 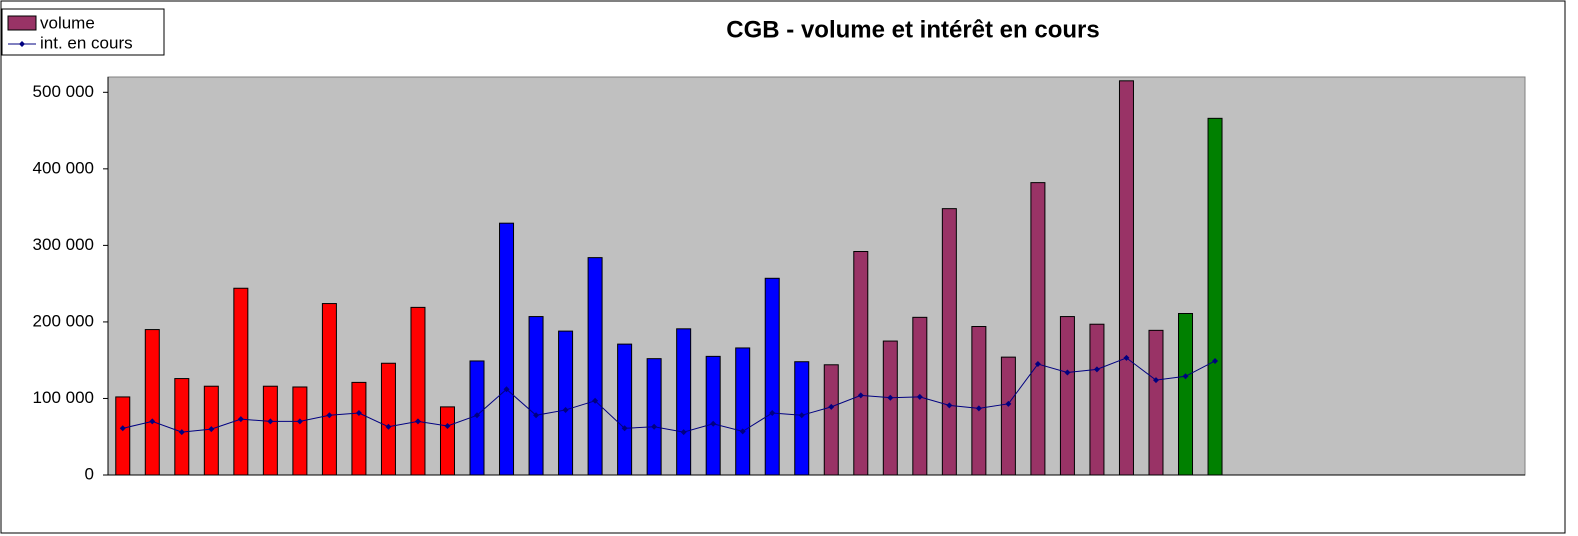 What do you see at coordinates (63, 91) in the screenshot?
I see `y-tick-label: 500 000` at bounding box center [63, 91].